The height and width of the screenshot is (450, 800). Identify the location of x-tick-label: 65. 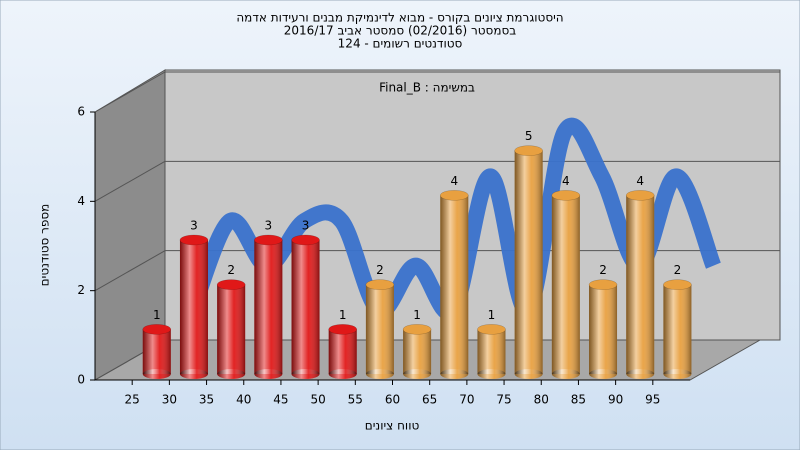
(429, 400).